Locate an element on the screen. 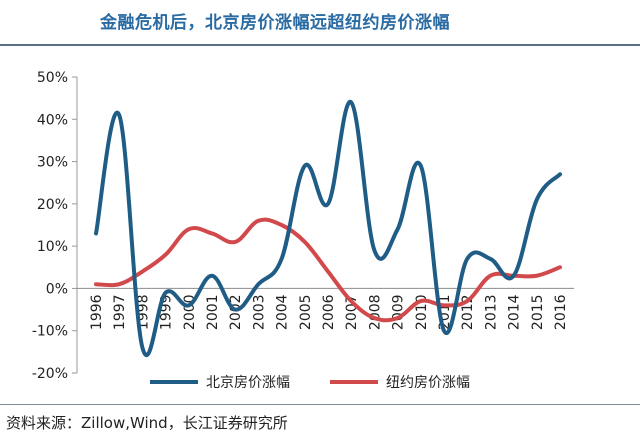 This screenshot has width=640, height=440. legend-item-beijing-label: 北京房价涨幅 is located at coordinates (248, 383).